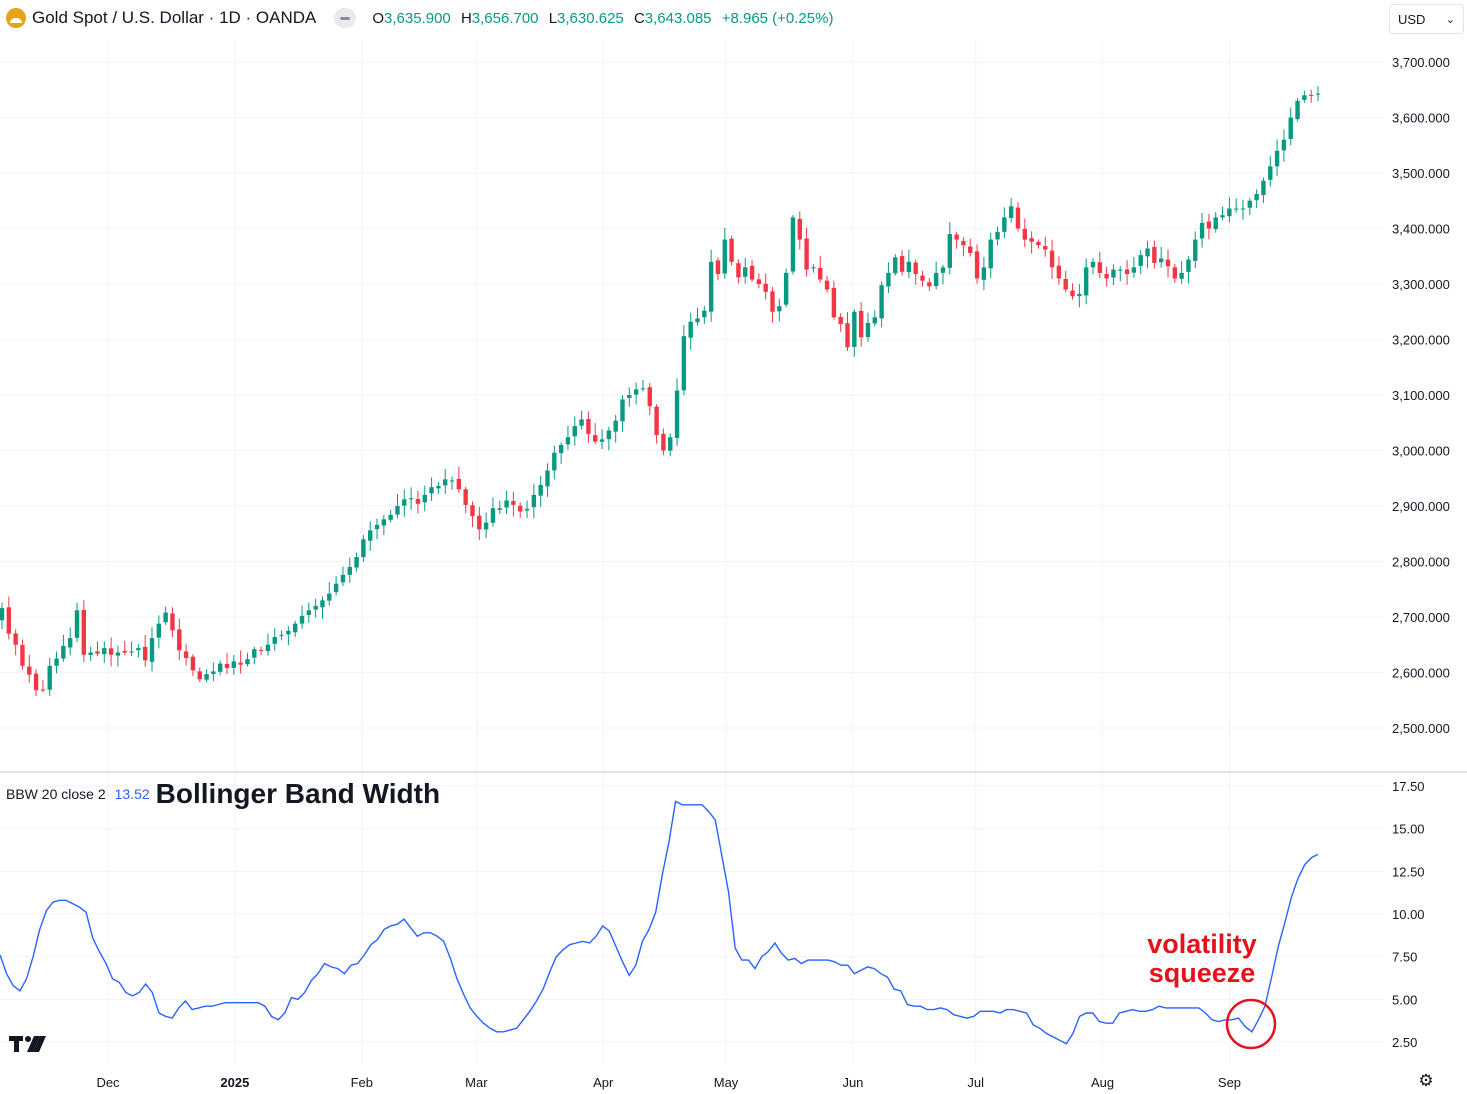 Image resolution: width=1467 pixels, height=1094 pixels. What do you see at coordinates (1102, 1082) in the screenshot?
I see `time-tick-label: Aug` at bounding box center [1102, 1082].